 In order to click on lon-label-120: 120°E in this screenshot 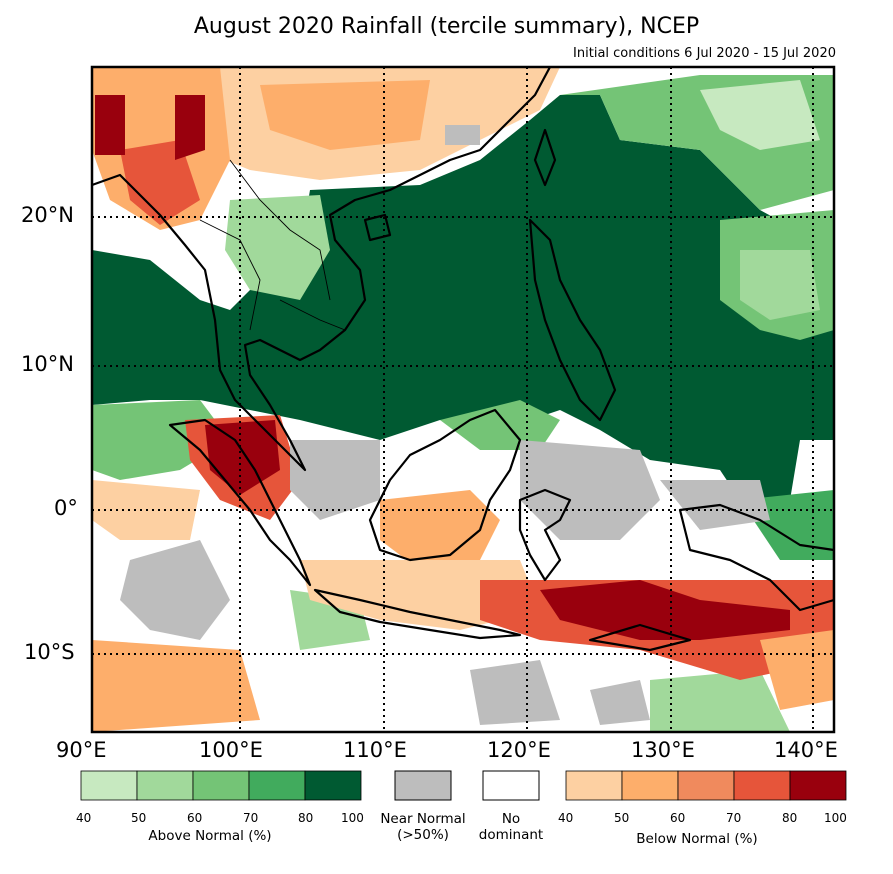, I will do `click(519, 750)`.